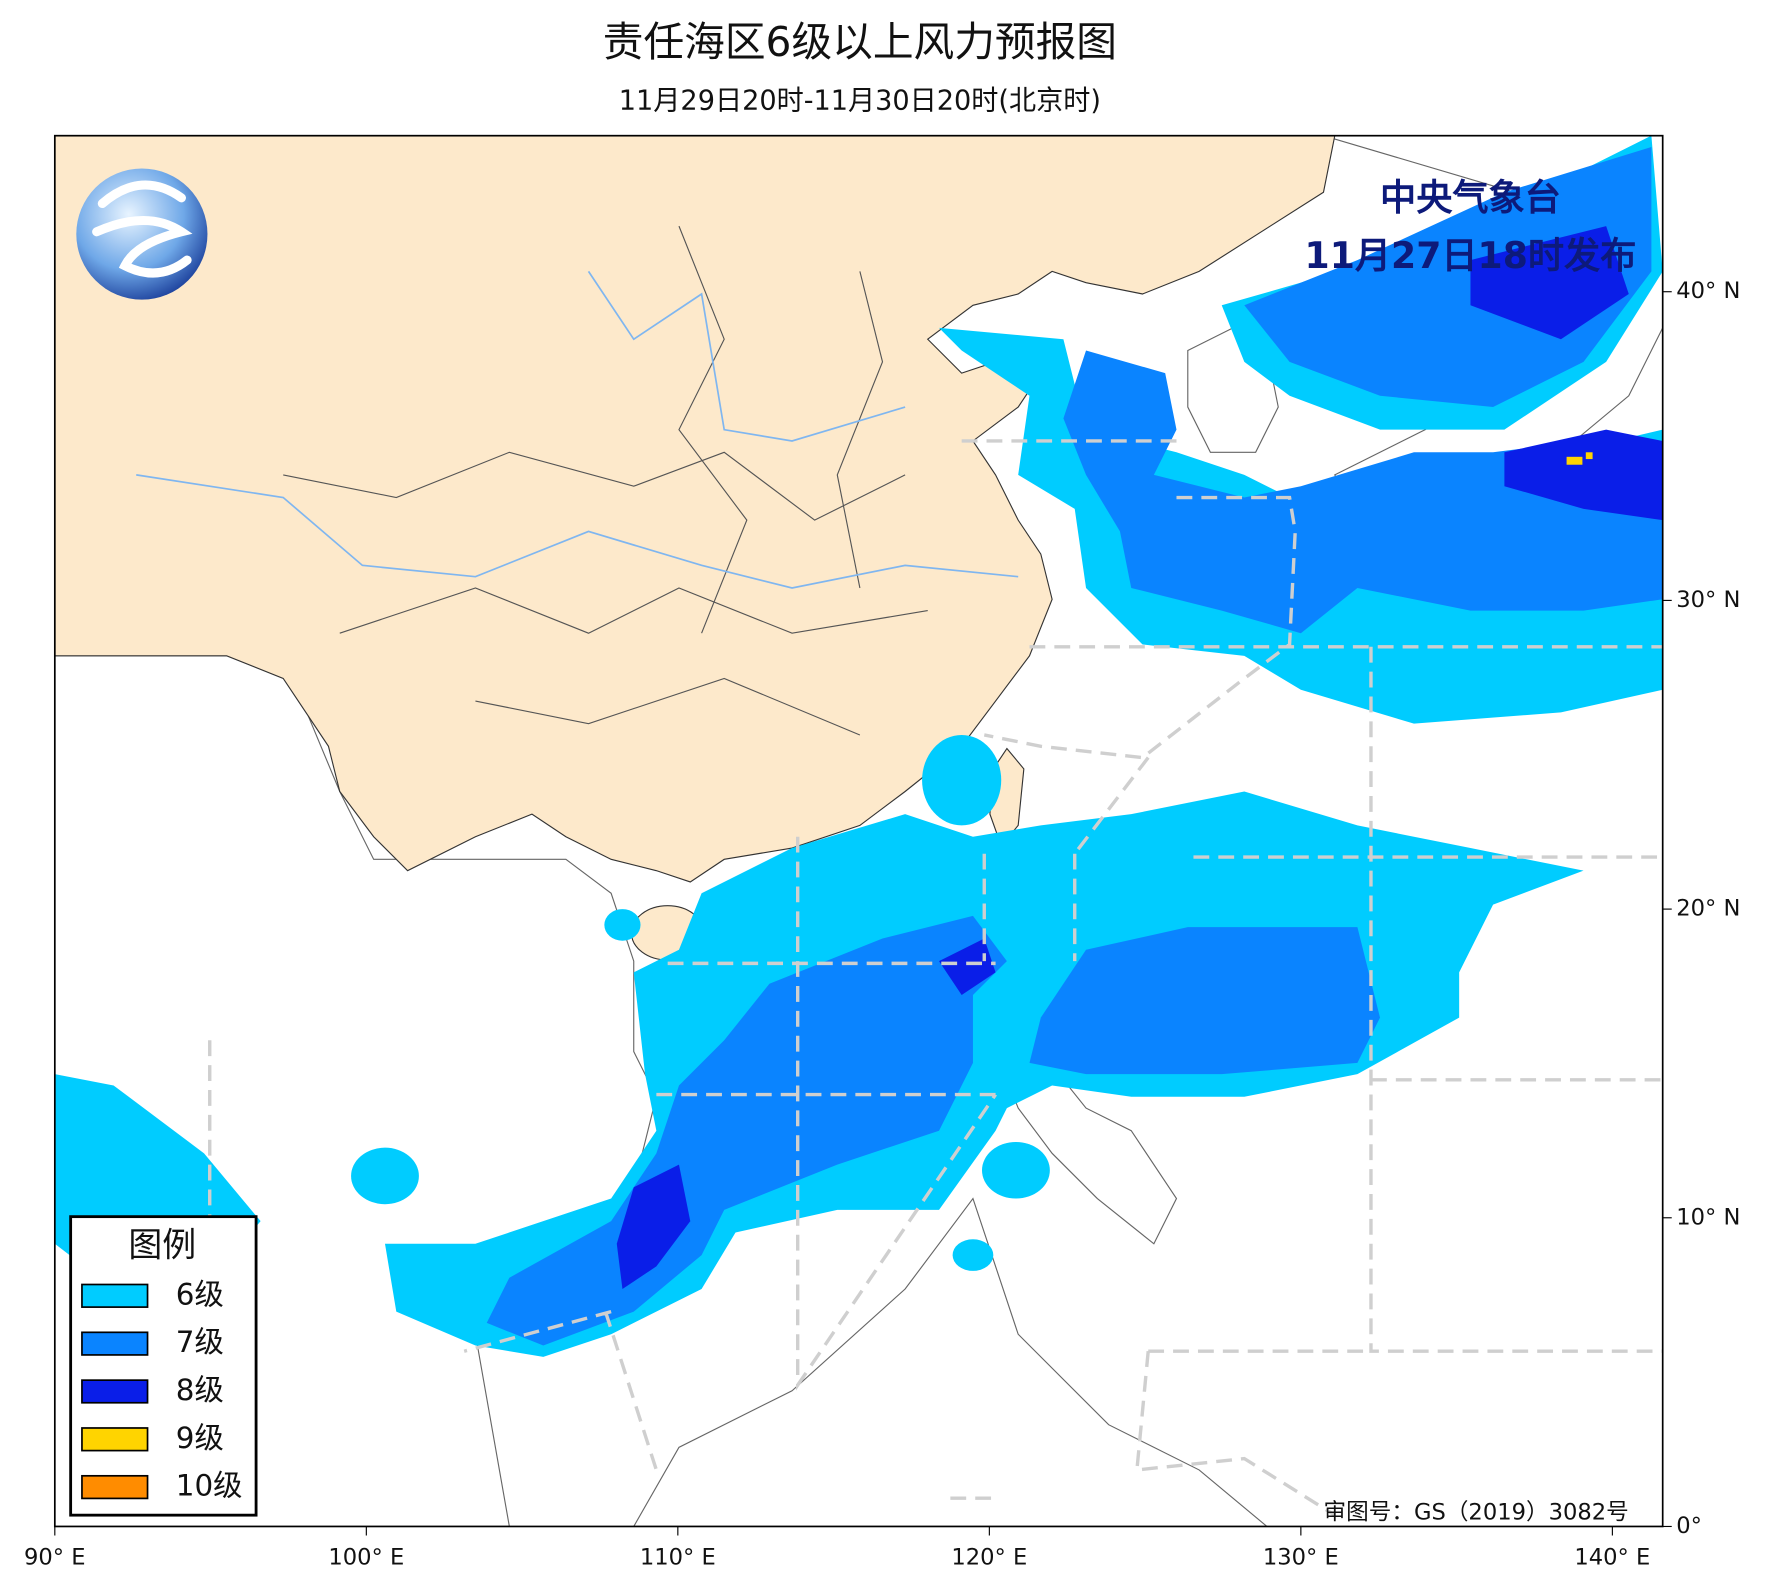 The height and width of the screenshot is (1583, 1765). What do you see at coordinates (1708, 1217) in the screenshot?
I see `y-tick-label: 10° N` at bounding box center [1708, 1217].